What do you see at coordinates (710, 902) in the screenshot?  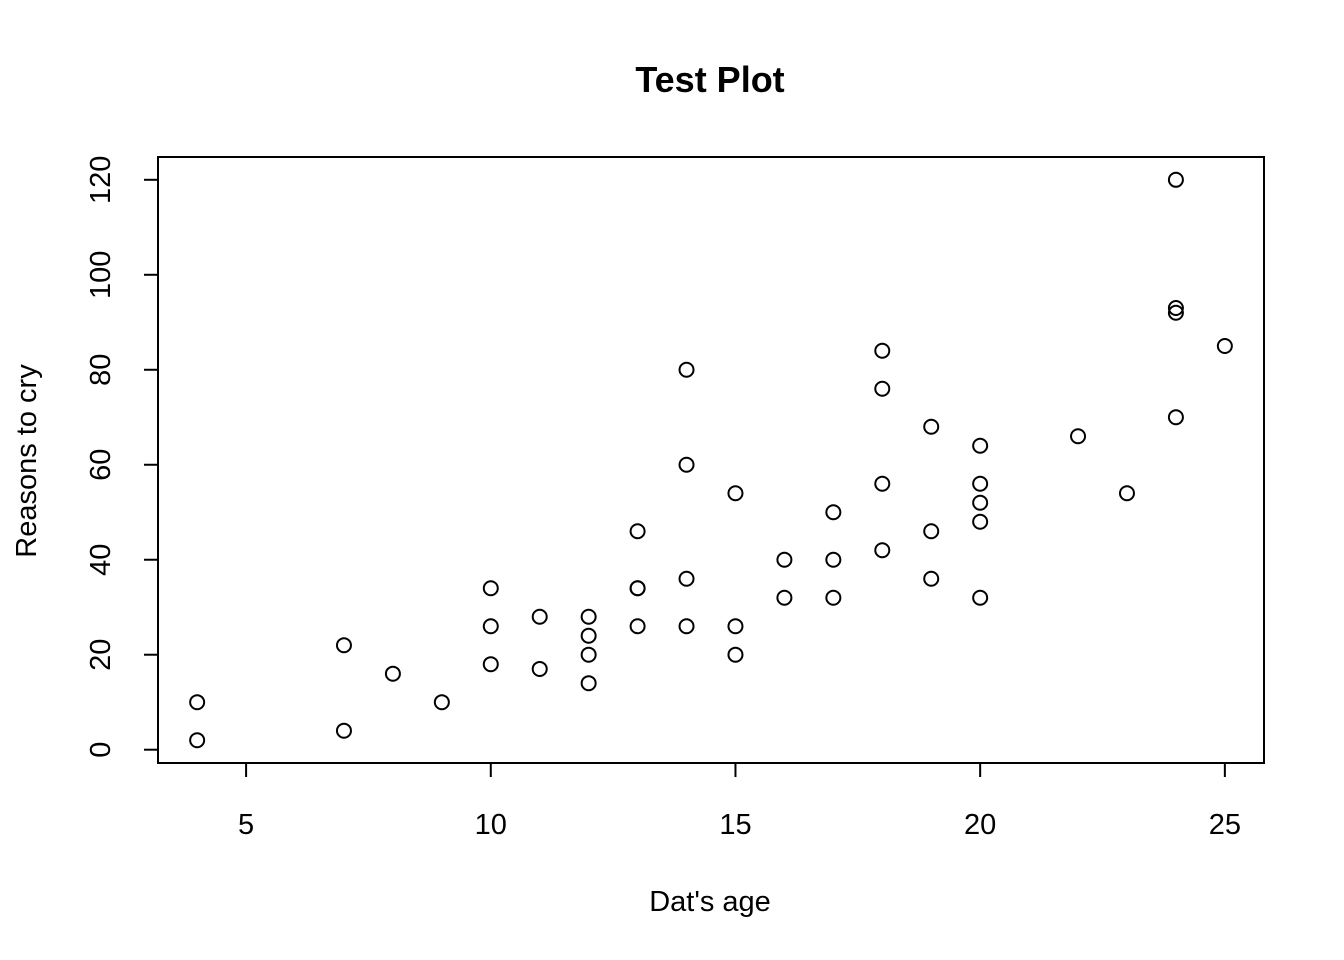 I see `x-axis-label: Dat's age` at bounding box center [710, 902].